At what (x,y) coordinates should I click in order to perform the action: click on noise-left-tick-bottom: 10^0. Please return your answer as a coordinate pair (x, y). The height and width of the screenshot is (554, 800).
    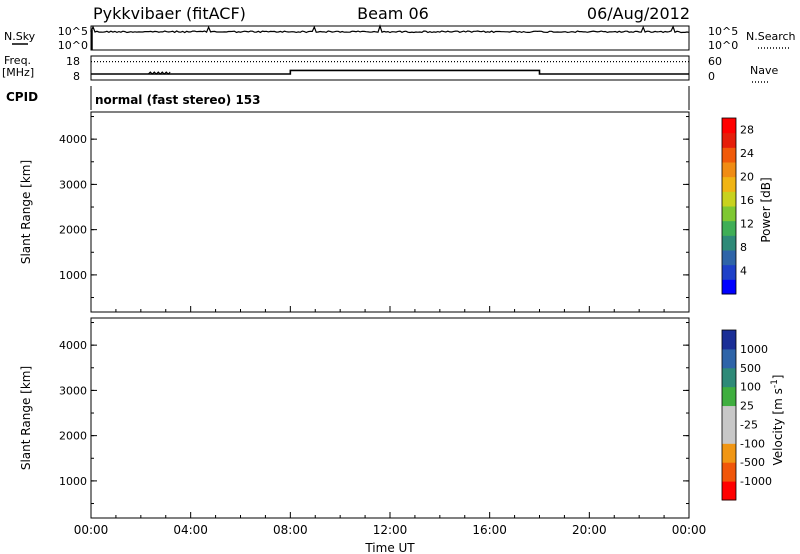
    Looking at the image, I should click on (73, 45).